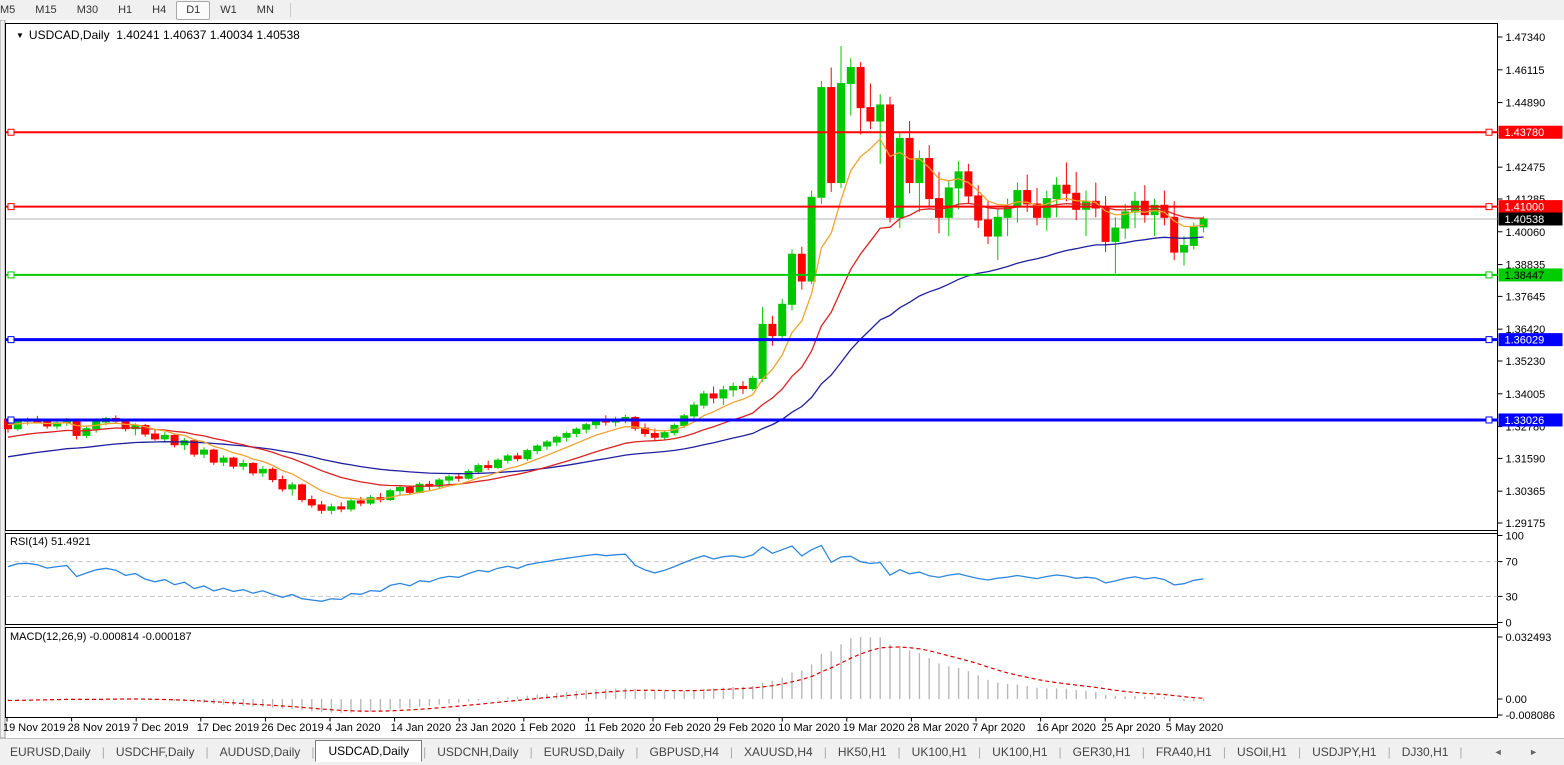 The height and width of the screenshot is (765, 1564). Describe the element at coordinates (228, 9) in the screenshot. I see `timeframe-button-w1: W1` at that location.